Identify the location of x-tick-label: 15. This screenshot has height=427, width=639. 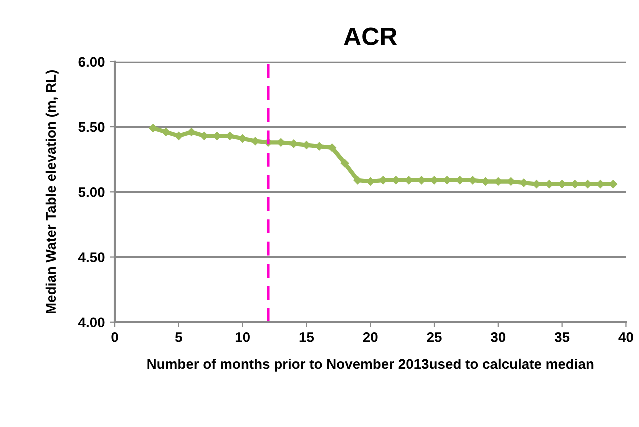
(307, 337).